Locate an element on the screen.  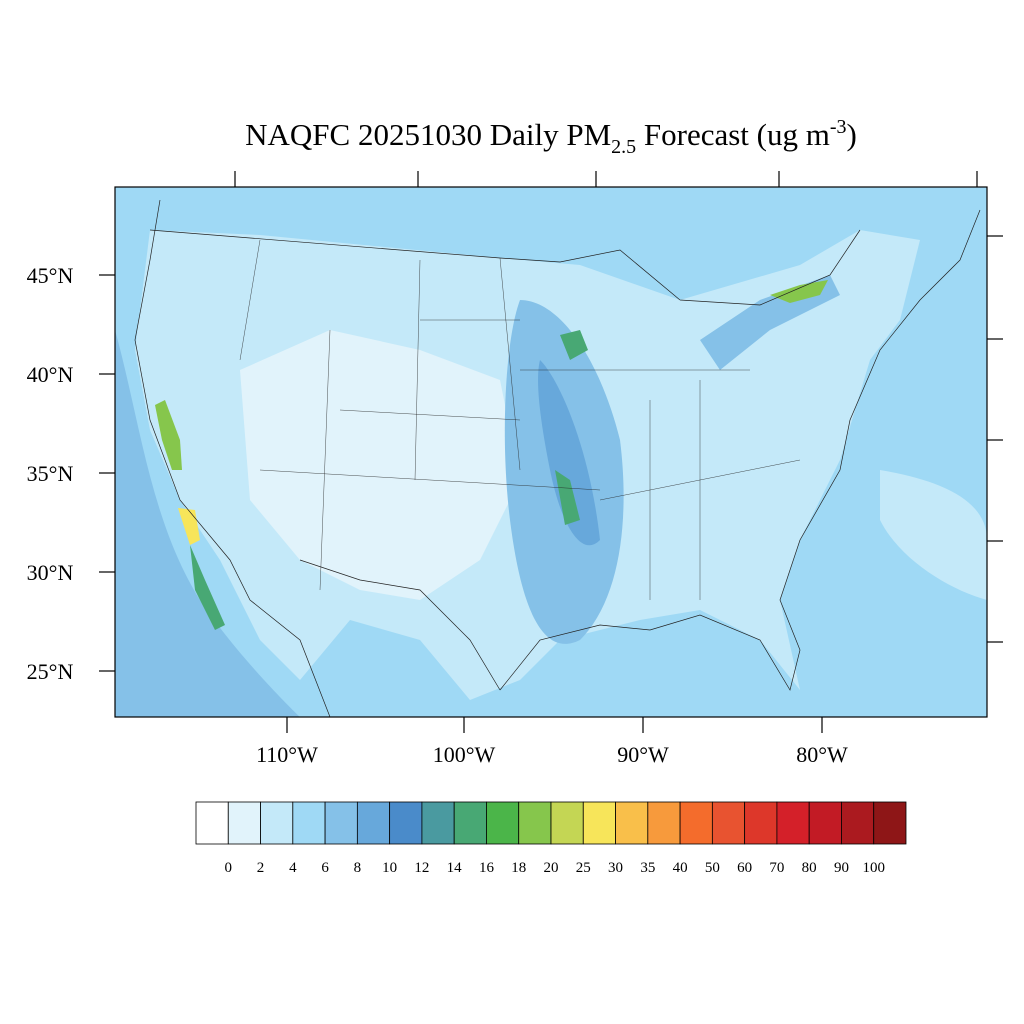
title-close: ) is located at coordinates (852, 134).